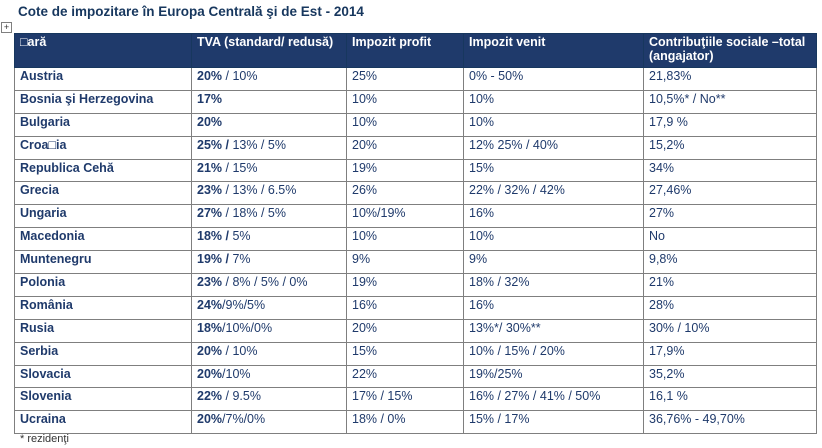 The width and height of the screenshot is (822, 448). I want to click on vat-reduced: / 18% / 5%, so click(254, 213).